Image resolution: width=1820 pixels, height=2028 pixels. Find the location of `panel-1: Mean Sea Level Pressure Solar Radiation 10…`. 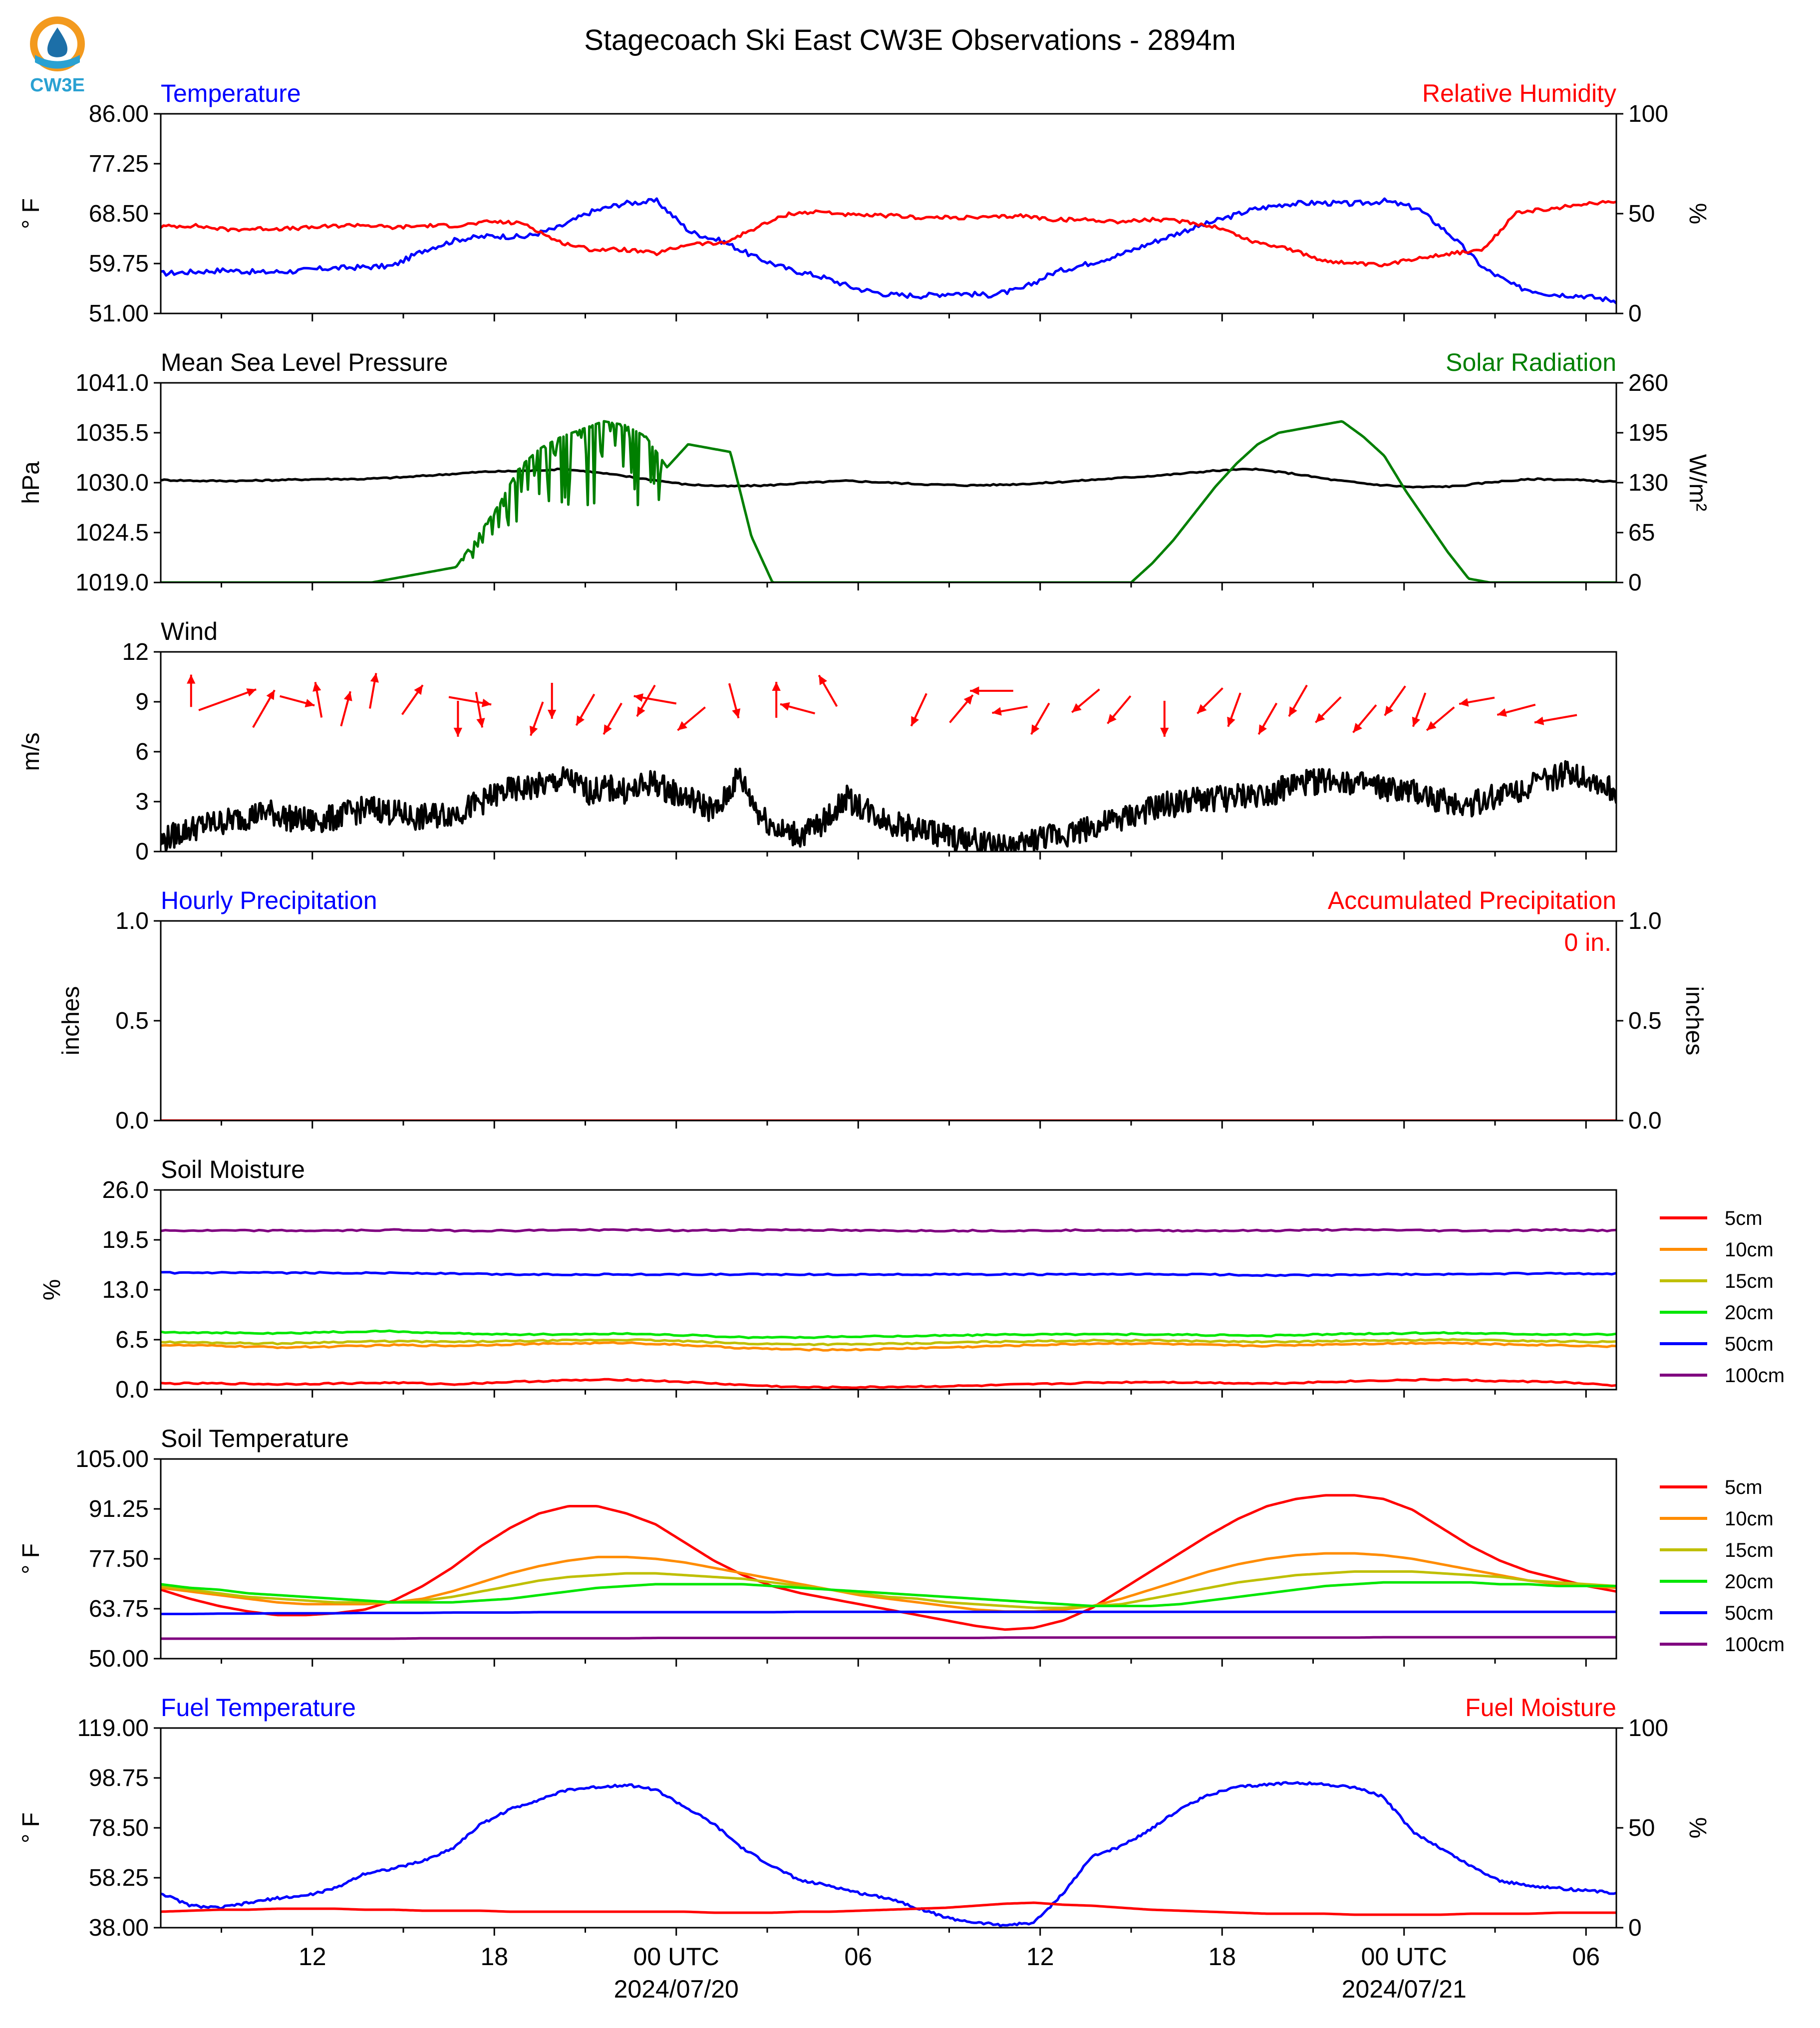

panel-1: Mean Sea Level Pressure Solar Radiation 10… is located at coordinates (864, 472).